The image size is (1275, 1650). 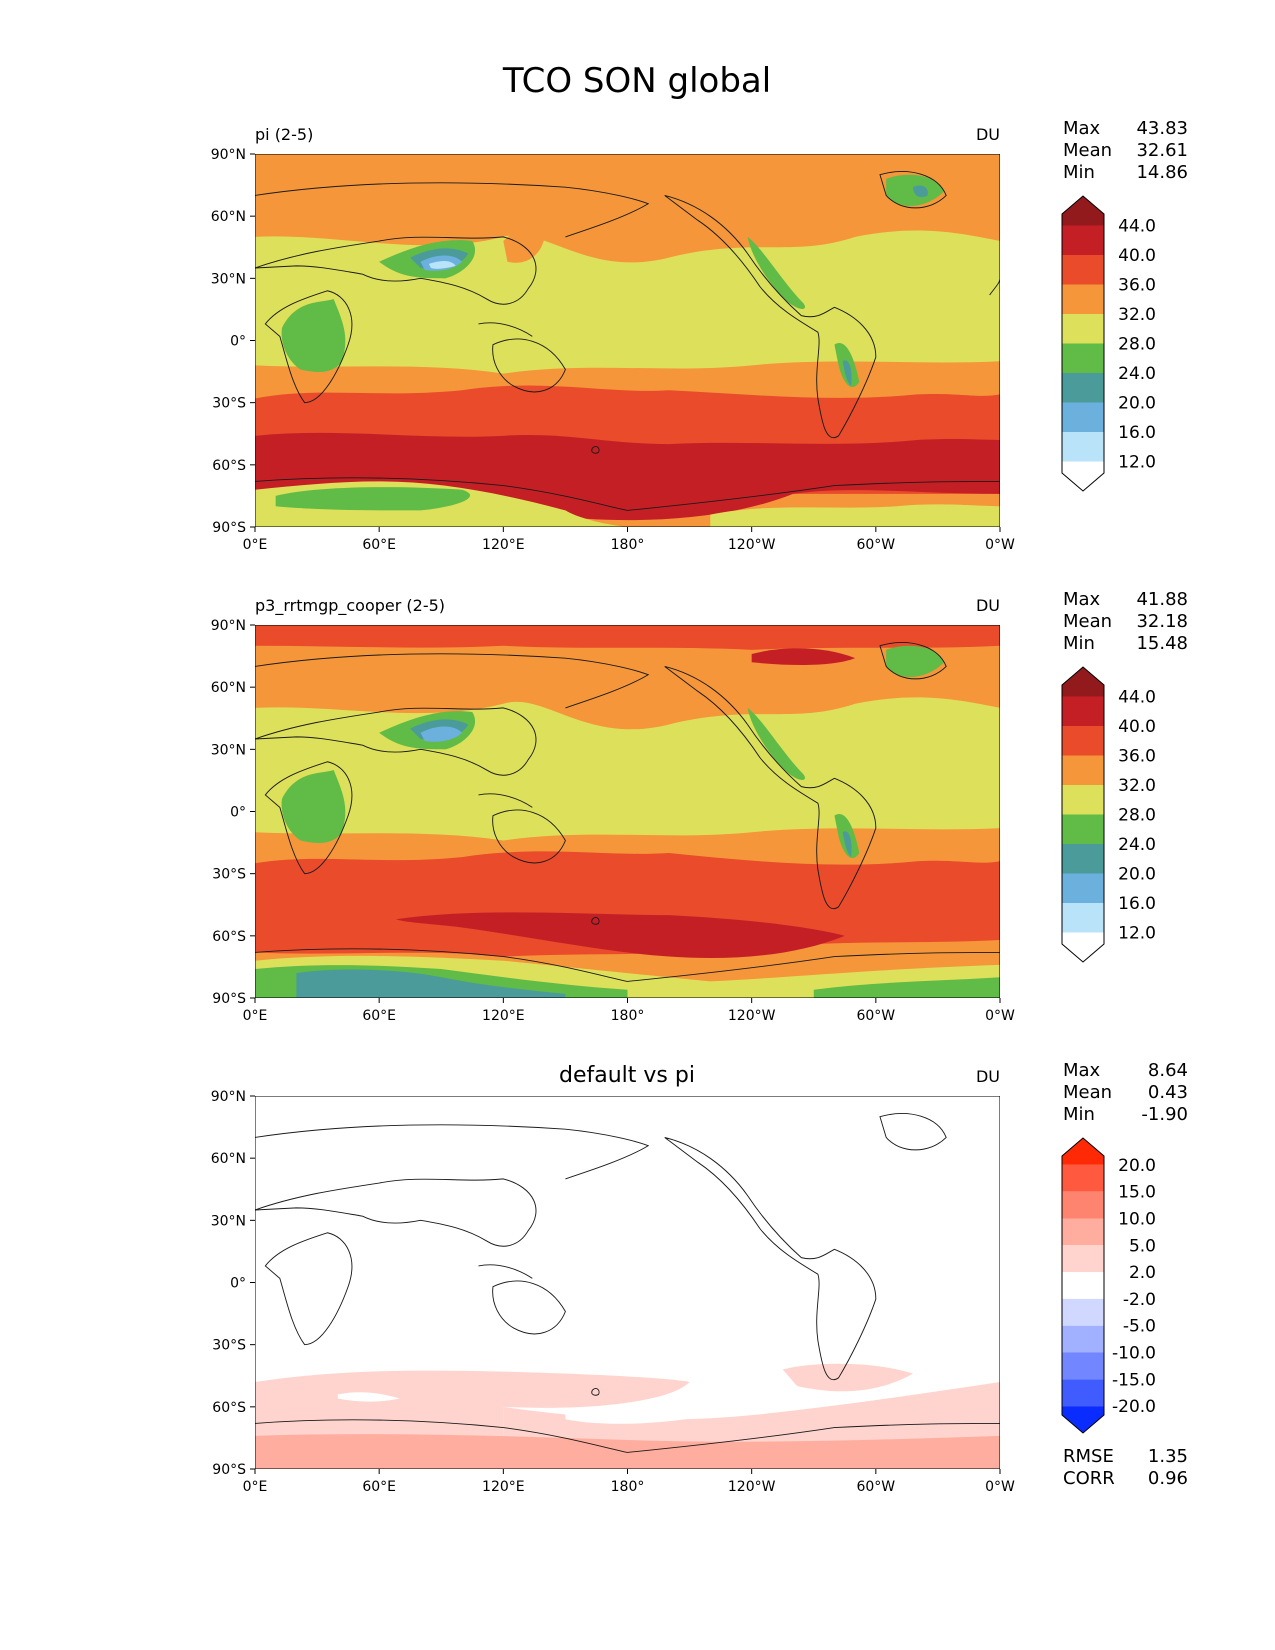 I want to click on panel-1-coastlines, so click(x=627, y=341).